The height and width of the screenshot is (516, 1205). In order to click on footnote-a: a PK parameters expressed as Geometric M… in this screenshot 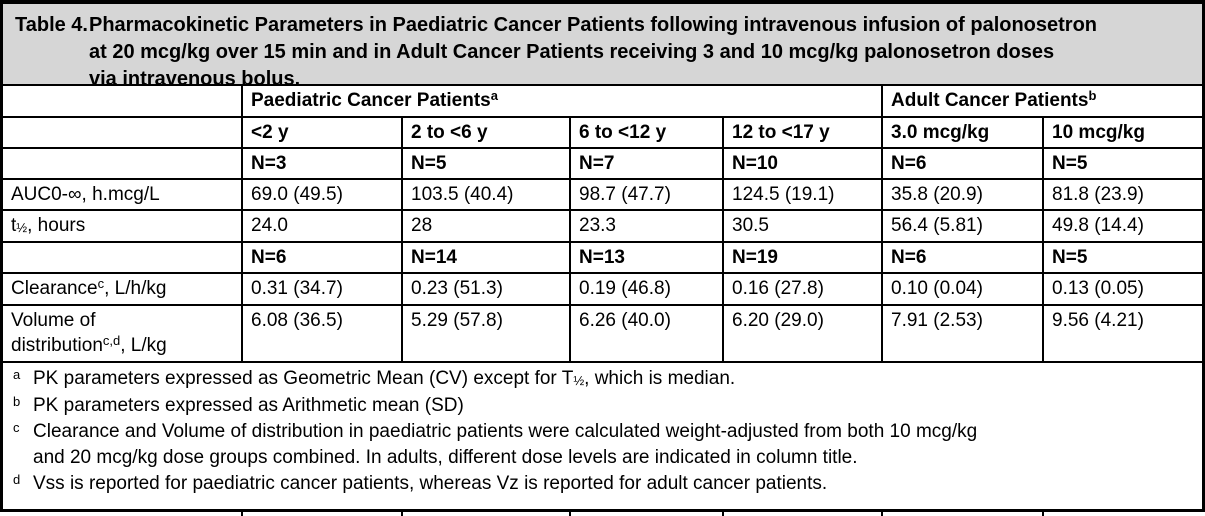, I will do `click(598, 379)`.